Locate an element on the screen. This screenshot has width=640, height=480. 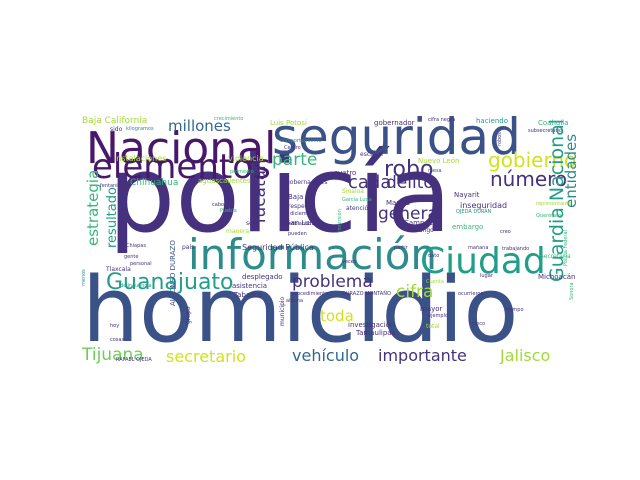
word-inseguridad: inseguridad is located at coordinates (484, 205).